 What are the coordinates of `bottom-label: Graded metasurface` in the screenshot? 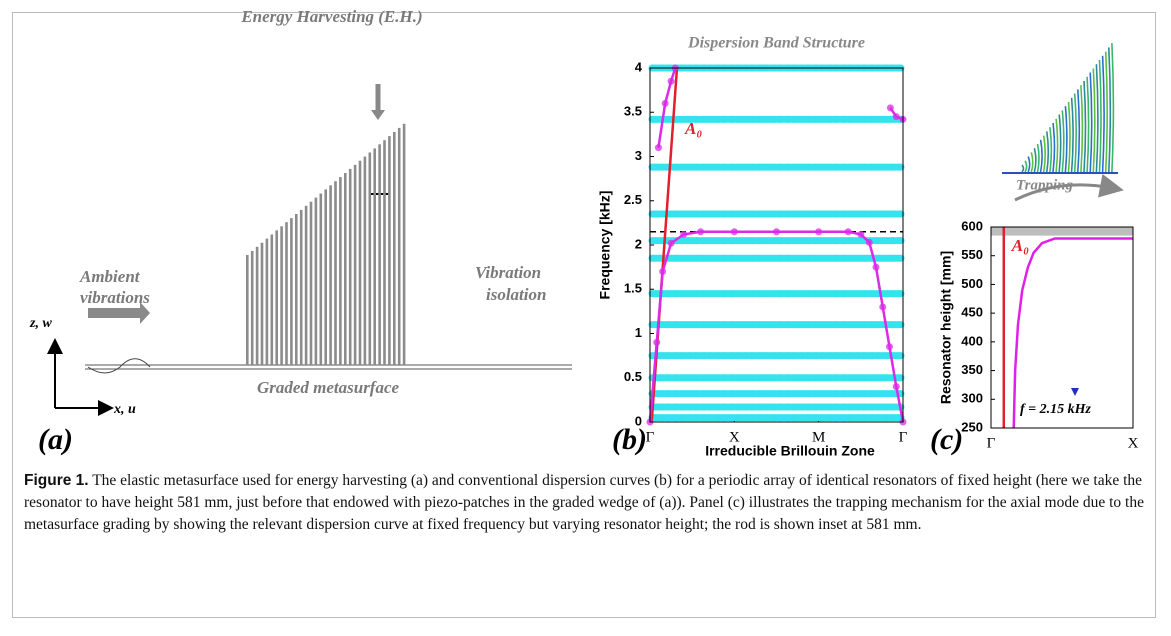 It's located at (328, 387).